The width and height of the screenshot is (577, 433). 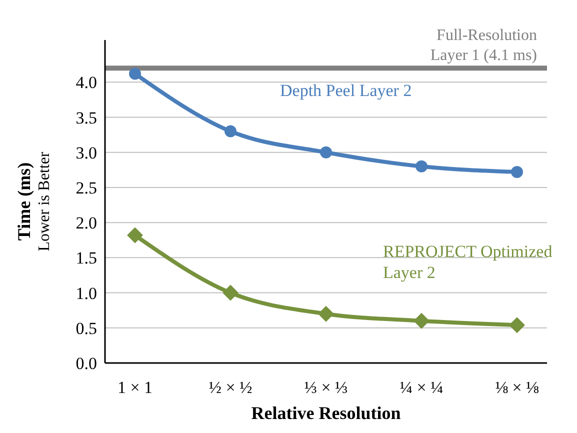 I want to click on y-tick-label: 3.0, so click(x=86, y=152).